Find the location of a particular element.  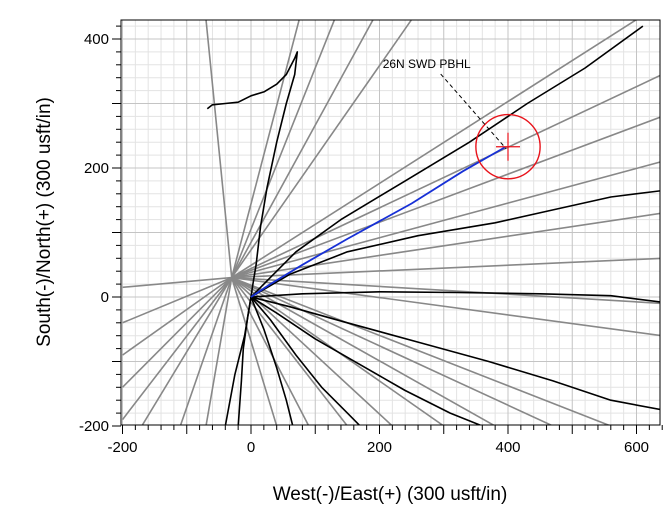

target-circle is located at coordinates (508, 146).